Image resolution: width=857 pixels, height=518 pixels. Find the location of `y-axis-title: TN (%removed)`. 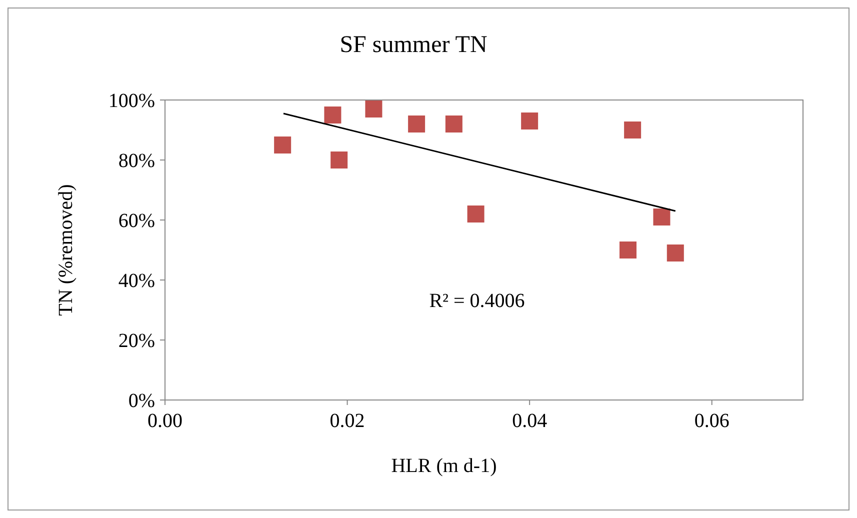

y-axis-title: TN (%removed) is located at coordinates (66, 250).